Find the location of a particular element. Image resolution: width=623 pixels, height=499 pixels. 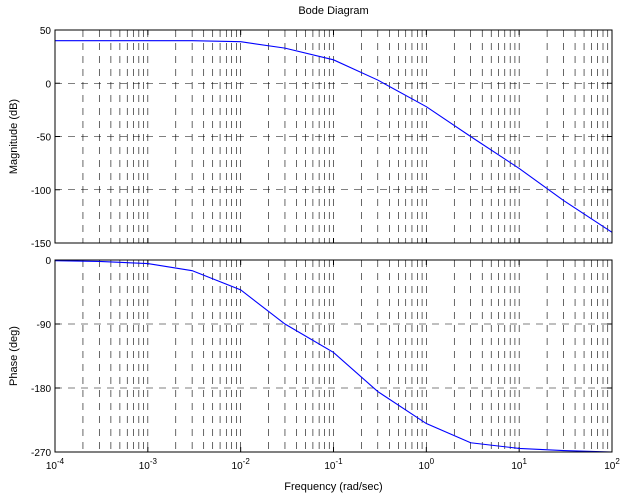

x-tick-label: 10² is located at coordinates (612, 464).